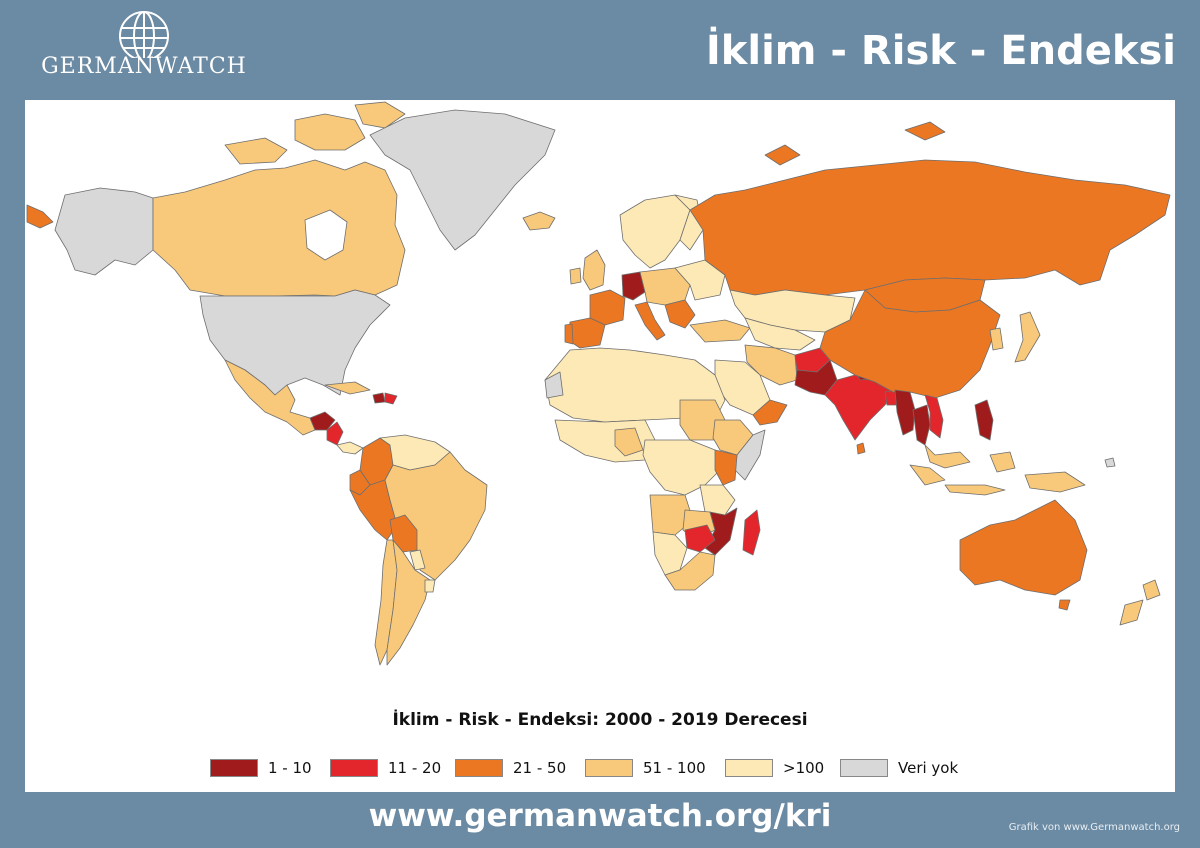  Describe the element at coordinates (940, 51) in the screenshot. I see `page-title: İklim - Risk - Endeksi` at that location.